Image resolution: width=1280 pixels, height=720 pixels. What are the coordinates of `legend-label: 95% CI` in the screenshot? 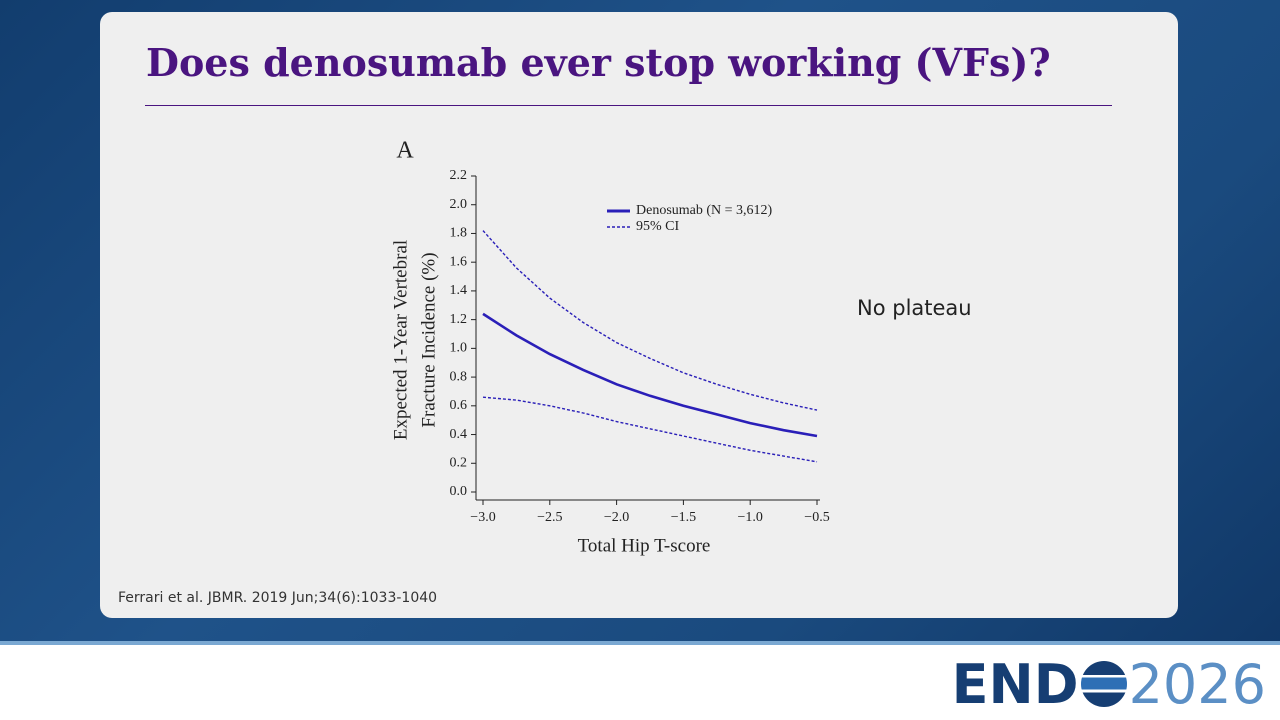 It's located at (658, 226).